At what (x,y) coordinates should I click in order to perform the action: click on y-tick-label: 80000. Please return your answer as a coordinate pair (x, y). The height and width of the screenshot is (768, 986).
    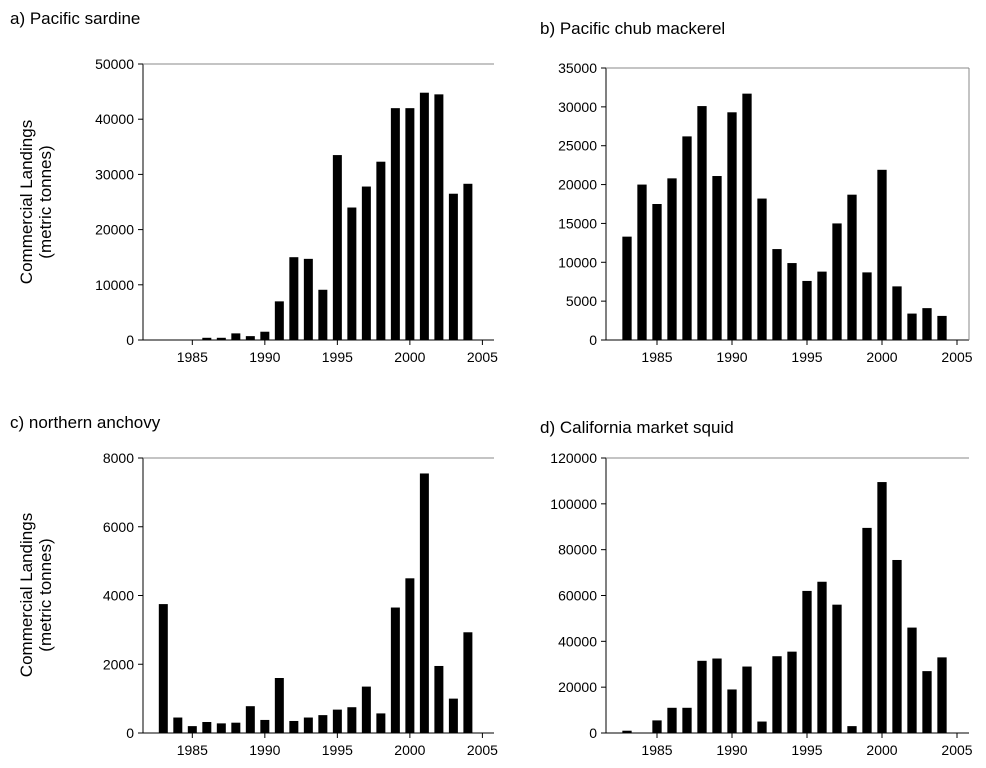
    Looking at the image, I should click on (577, 550).